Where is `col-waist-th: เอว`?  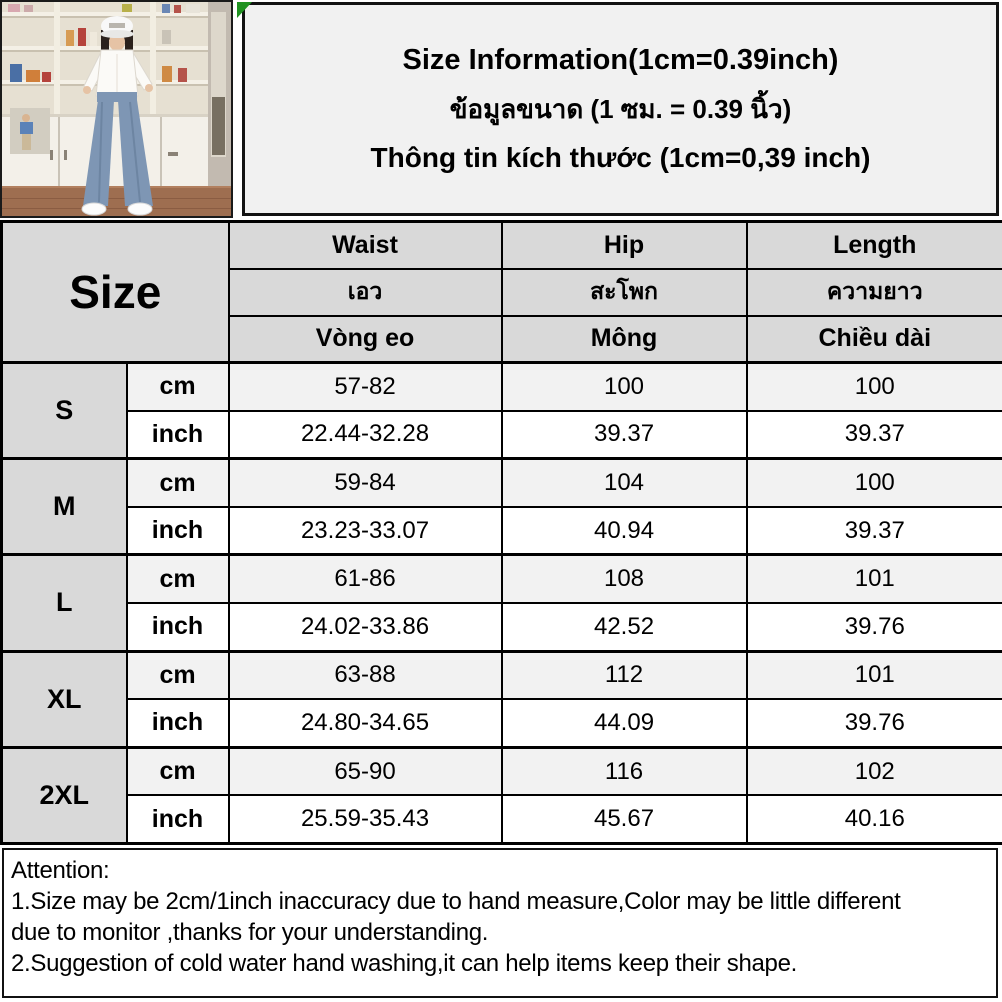 col-waist-th: เอว is located at coordinates (365, 292).